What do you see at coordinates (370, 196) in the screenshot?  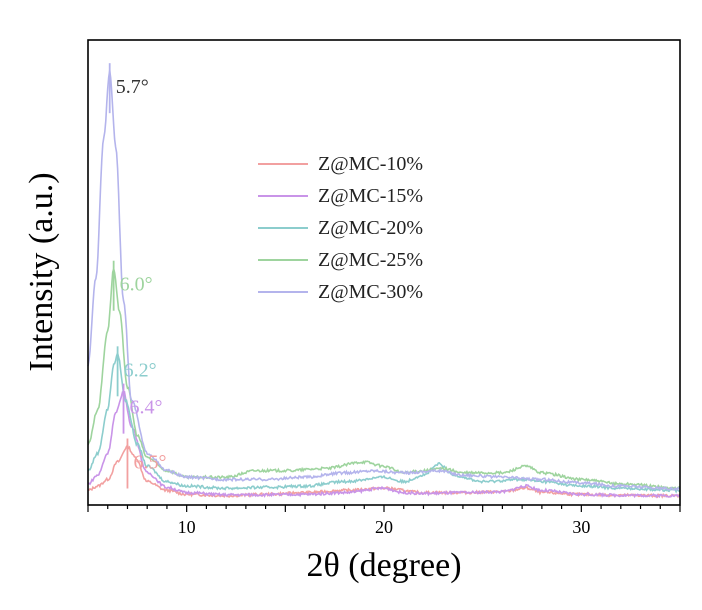 I see `legend-label-2: Z@MC-15%` at bounding box center [370, 196].